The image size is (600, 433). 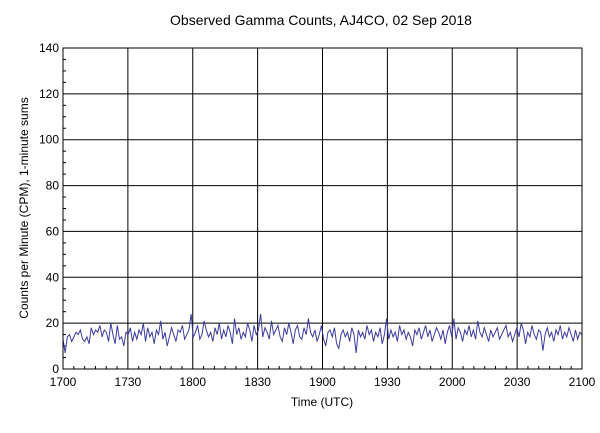 I want to click on x-tick-label: 1730, so click(x=128, y=382).